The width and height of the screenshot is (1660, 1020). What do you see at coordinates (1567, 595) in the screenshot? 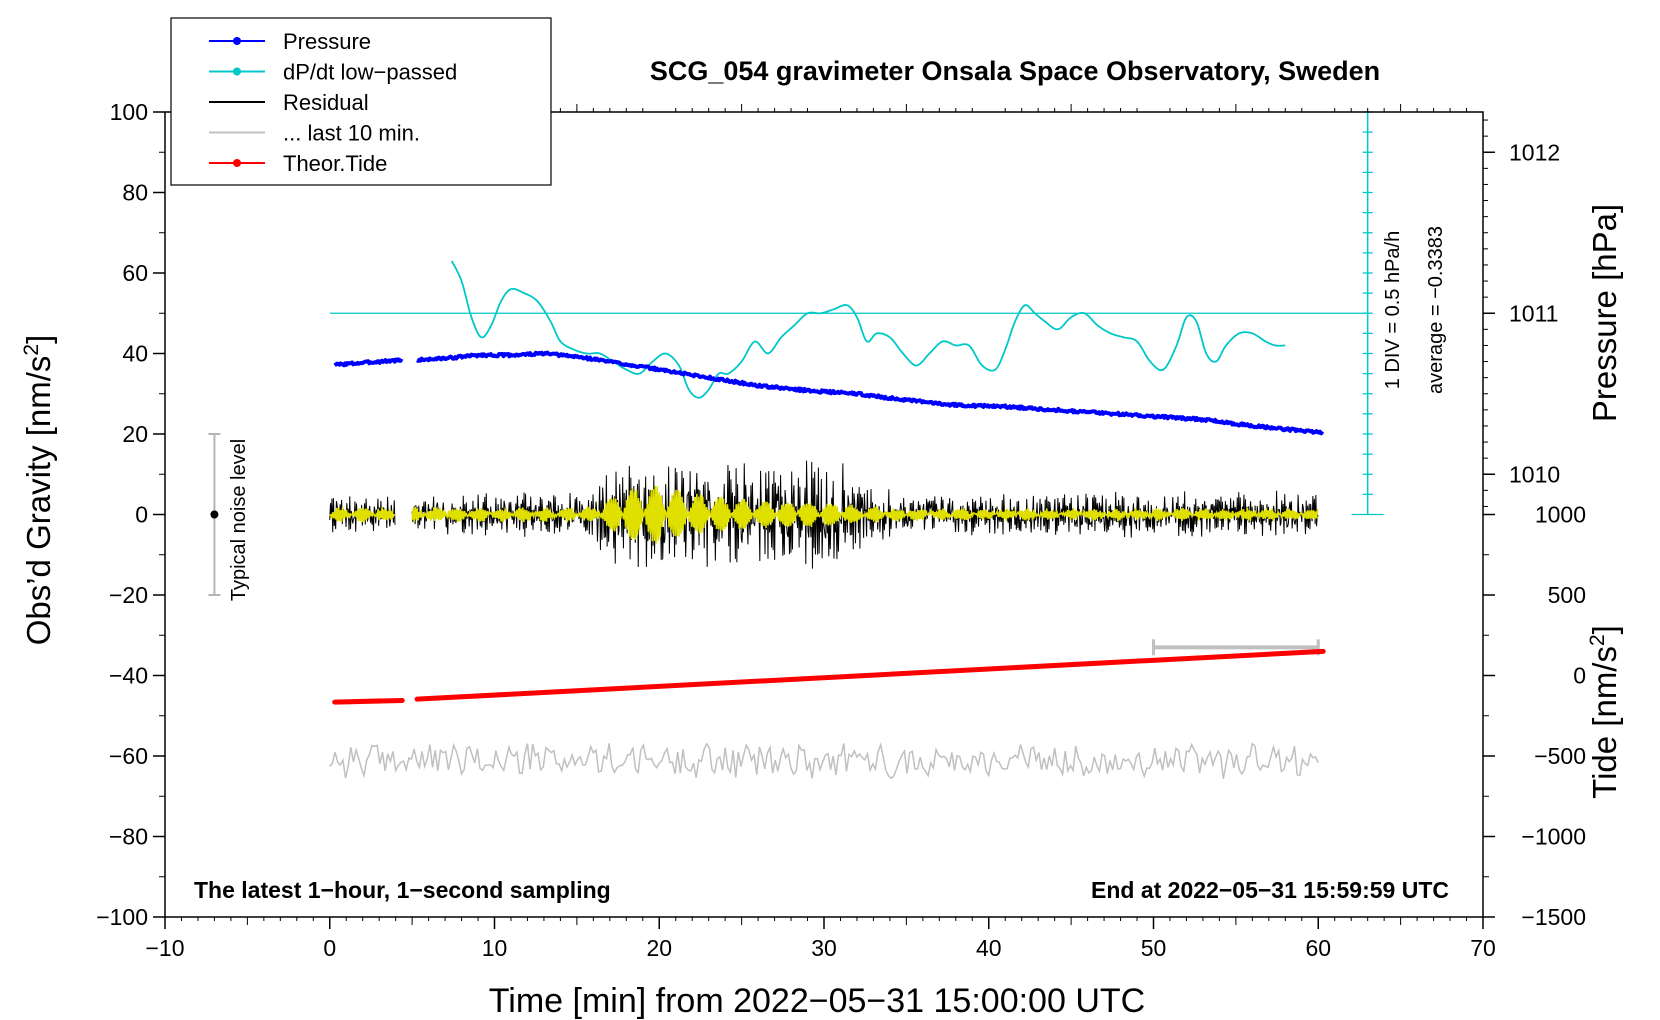
I see `tide-tick-label: 500` at bounding box center [1567, 595].